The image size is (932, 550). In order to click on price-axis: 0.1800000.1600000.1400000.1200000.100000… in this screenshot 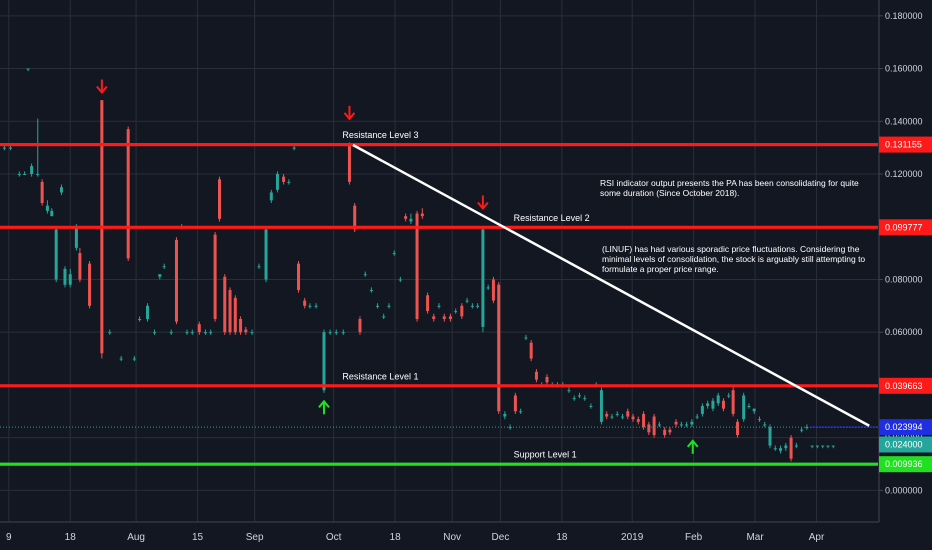, I will do `click(905, 275)`.